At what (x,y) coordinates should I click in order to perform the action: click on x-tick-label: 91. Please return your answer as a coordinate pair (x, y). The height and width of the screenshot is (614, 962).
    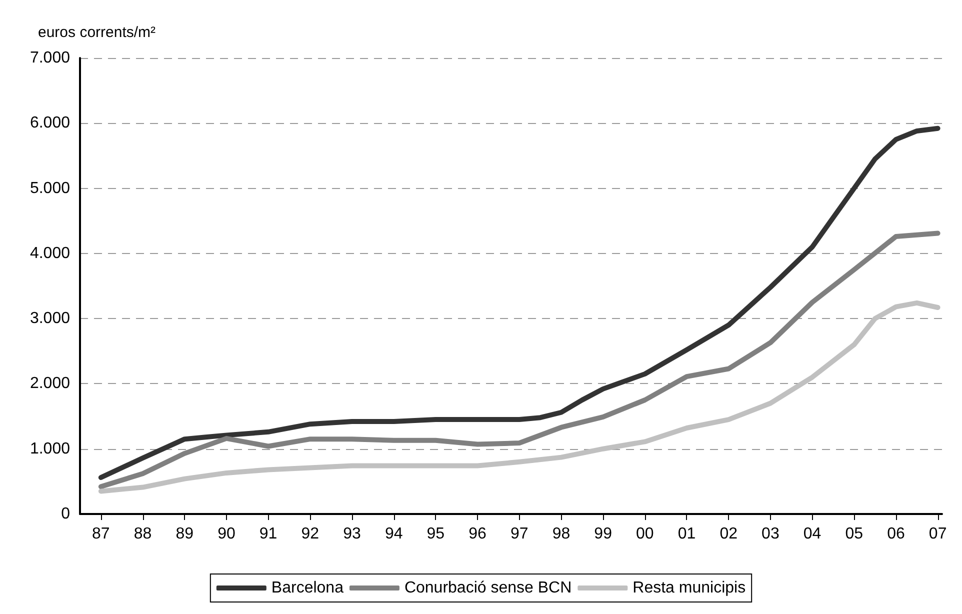
    Looking at the image, I should click on (268, 534).